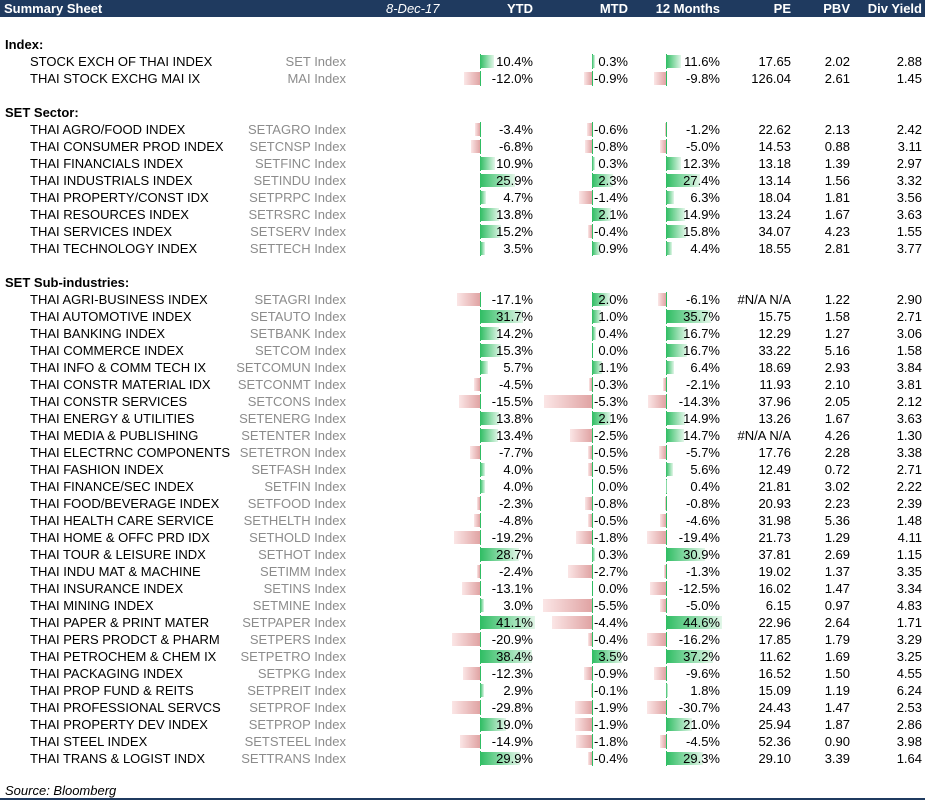 The width and height of the screenshot is (925, 800). Describe the element at coordinates (516, 129) in the screenshot. I see `ytd-value: -3.4%` at that location.